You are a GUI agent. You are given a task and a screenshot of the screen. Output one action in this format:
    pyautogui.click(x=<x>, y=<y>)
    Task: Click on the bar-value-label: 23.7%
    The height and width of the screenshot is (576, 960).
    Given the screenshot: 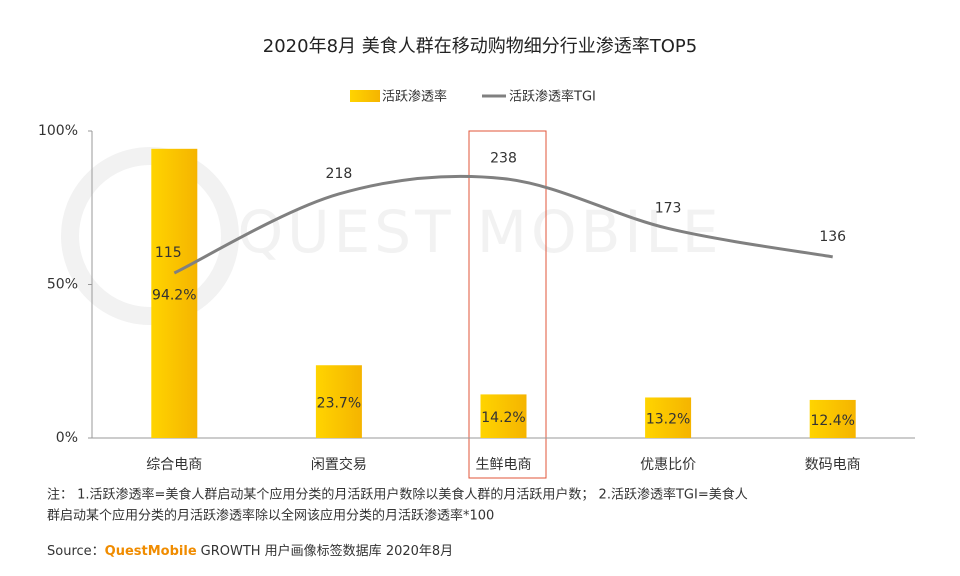 What is the action you would take?
    pyautogui.click(x=339, y=404)
    